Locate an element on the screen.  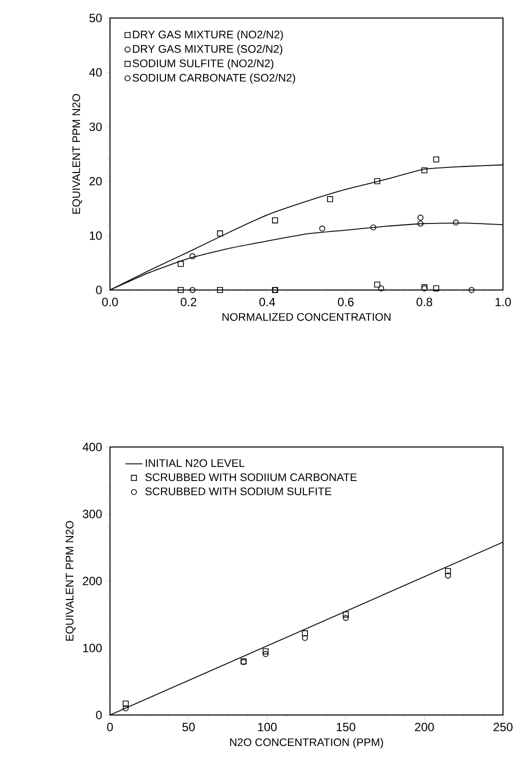
y-tick-label: 200 is located at coordinates (92, 581).